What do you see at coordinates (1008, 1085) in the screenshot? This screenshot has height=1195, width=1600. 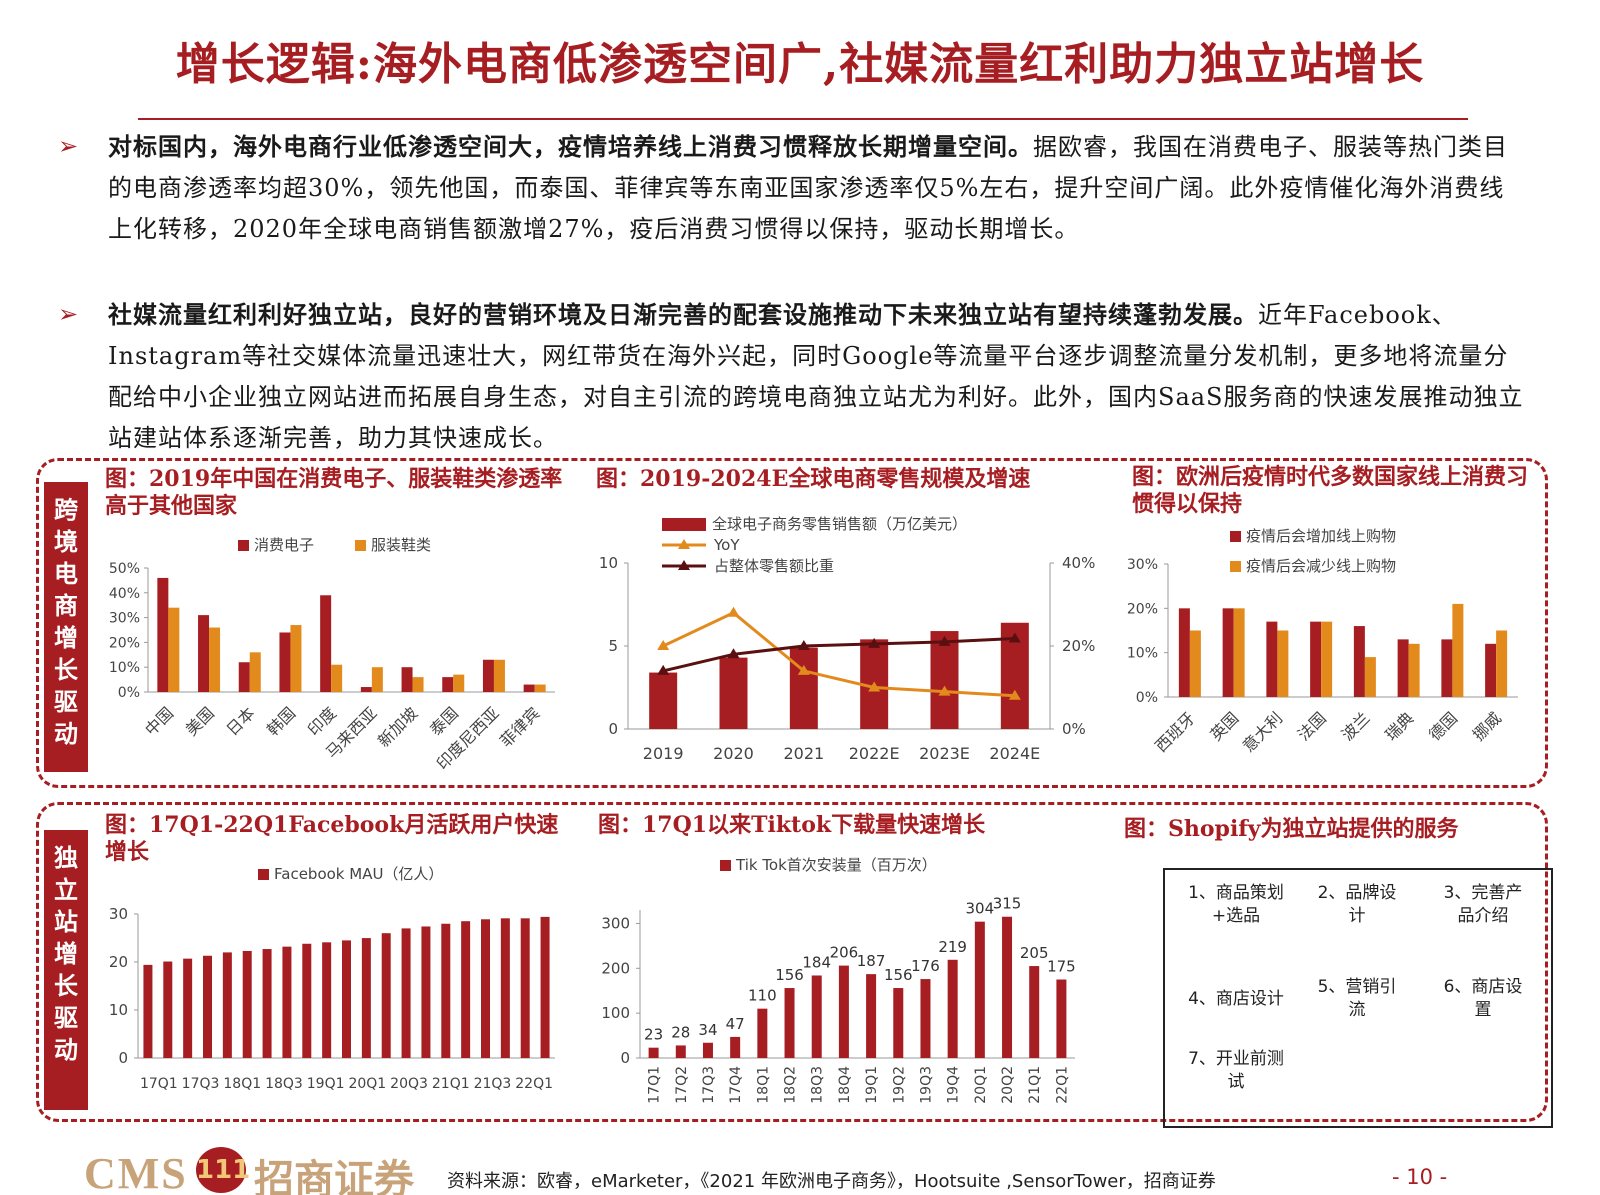 I see `x-tick-label: 20Q2` at bounding box center [1008, 1085].